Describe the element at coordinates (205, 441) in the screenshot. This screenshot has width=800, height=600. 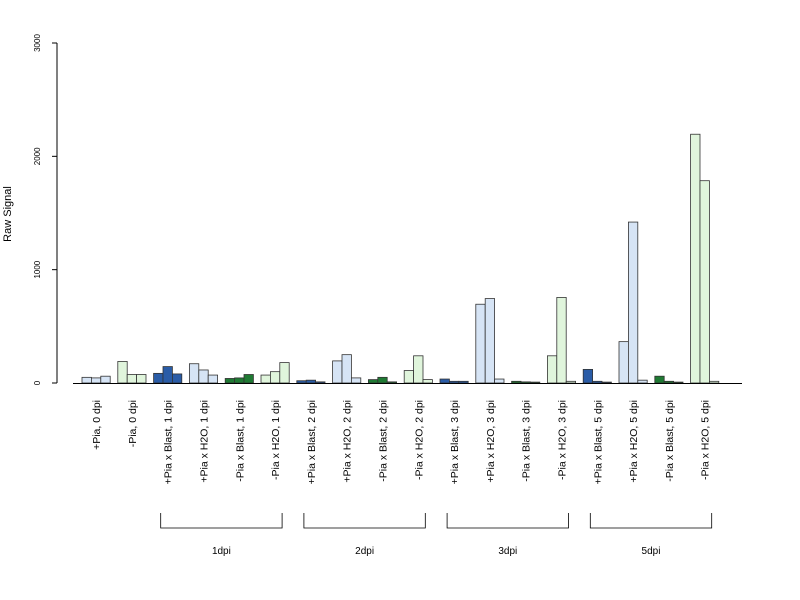
I see `x-tick-label: +Pia x H2O, 1 dpi` at that location.